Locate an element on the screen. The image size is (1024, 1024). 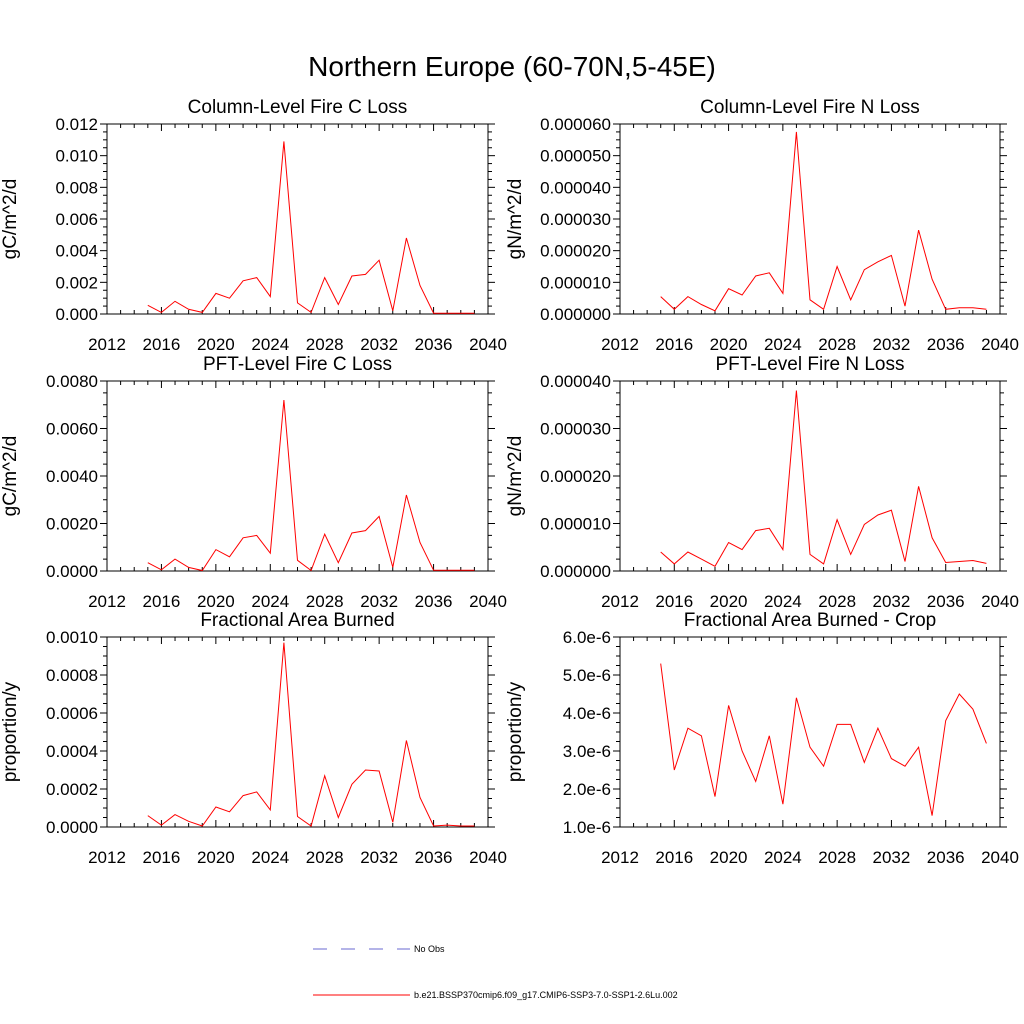
y-tick-label: 0.012 is located at coordinates (76, 124).